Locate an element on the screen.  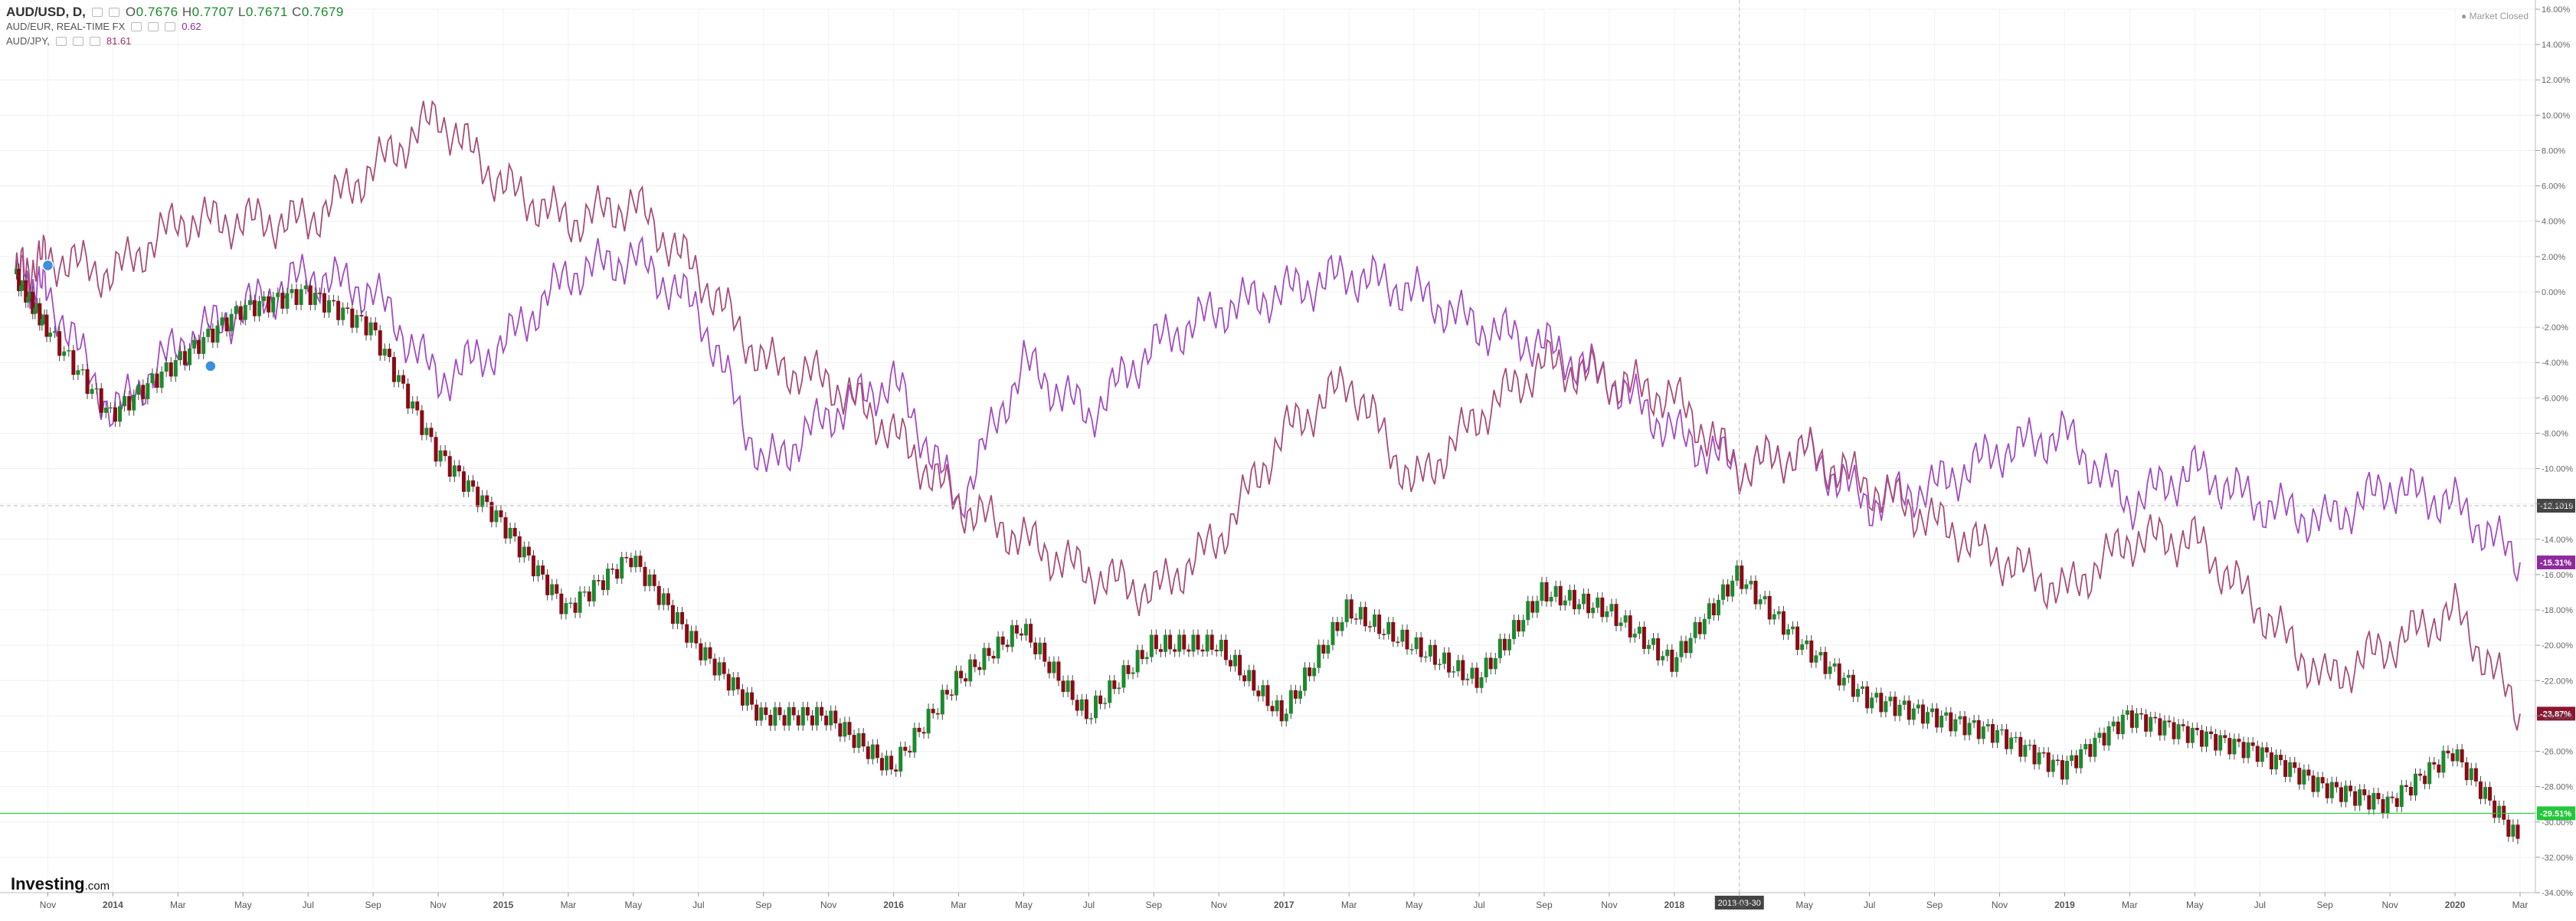
y-tick-label: -20.00% is located at coordinates (2557, 646).